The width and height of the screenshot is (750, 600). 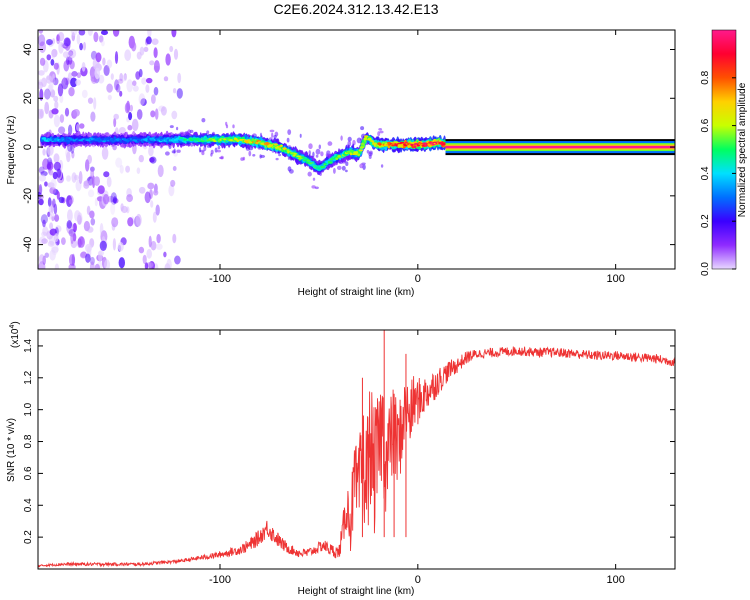 What do you see at coordinates (356, 591) in the screenshot?
I see `snr-x-axis-label: Height of straight line (km)` at bounding box center [356, 591].